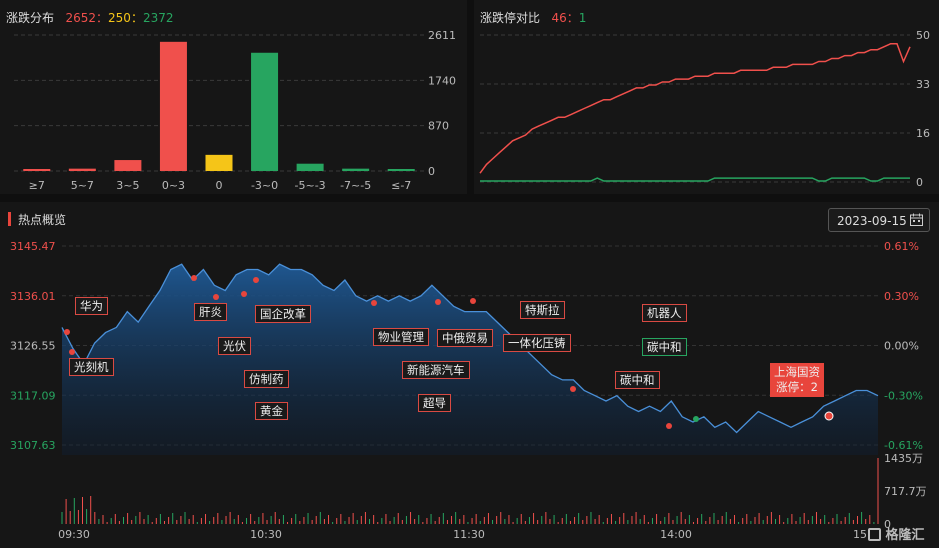 This screenshot has width=939, height=548. What do you see at coordinates (923, 35) in the screenshot?
I see `y-tick-label: 50` at bounding box center [923, 35].